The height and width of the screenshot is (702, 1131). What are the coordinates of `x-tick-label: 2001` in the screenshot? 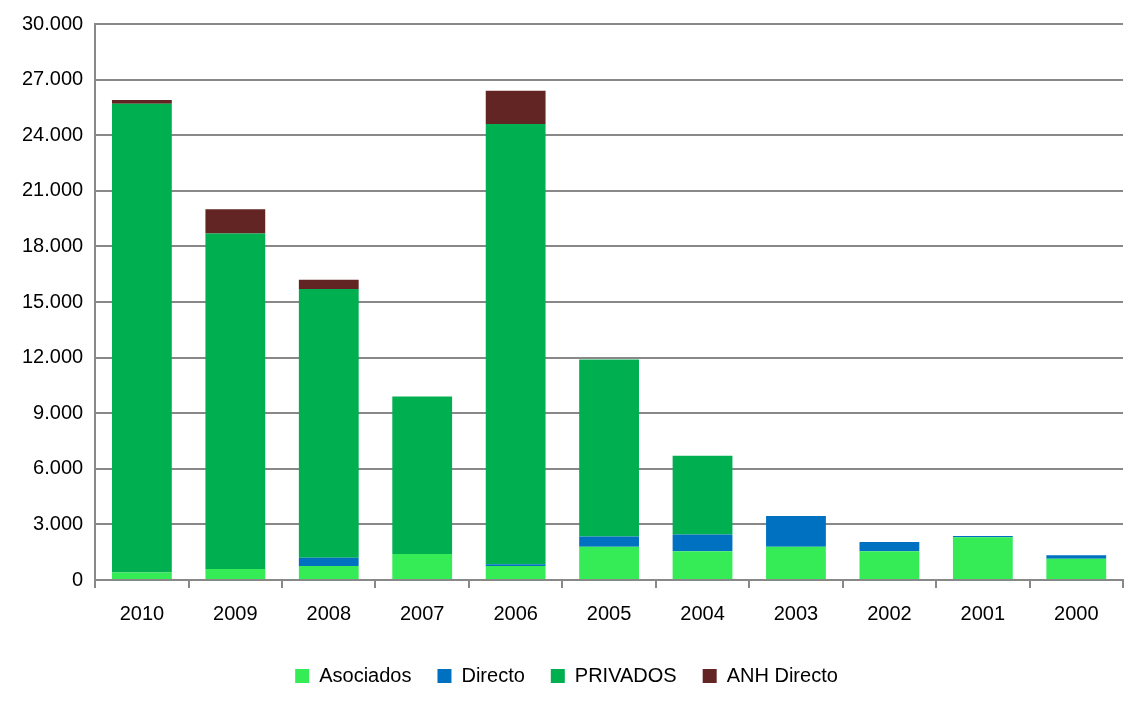 It's located at (983, 612).